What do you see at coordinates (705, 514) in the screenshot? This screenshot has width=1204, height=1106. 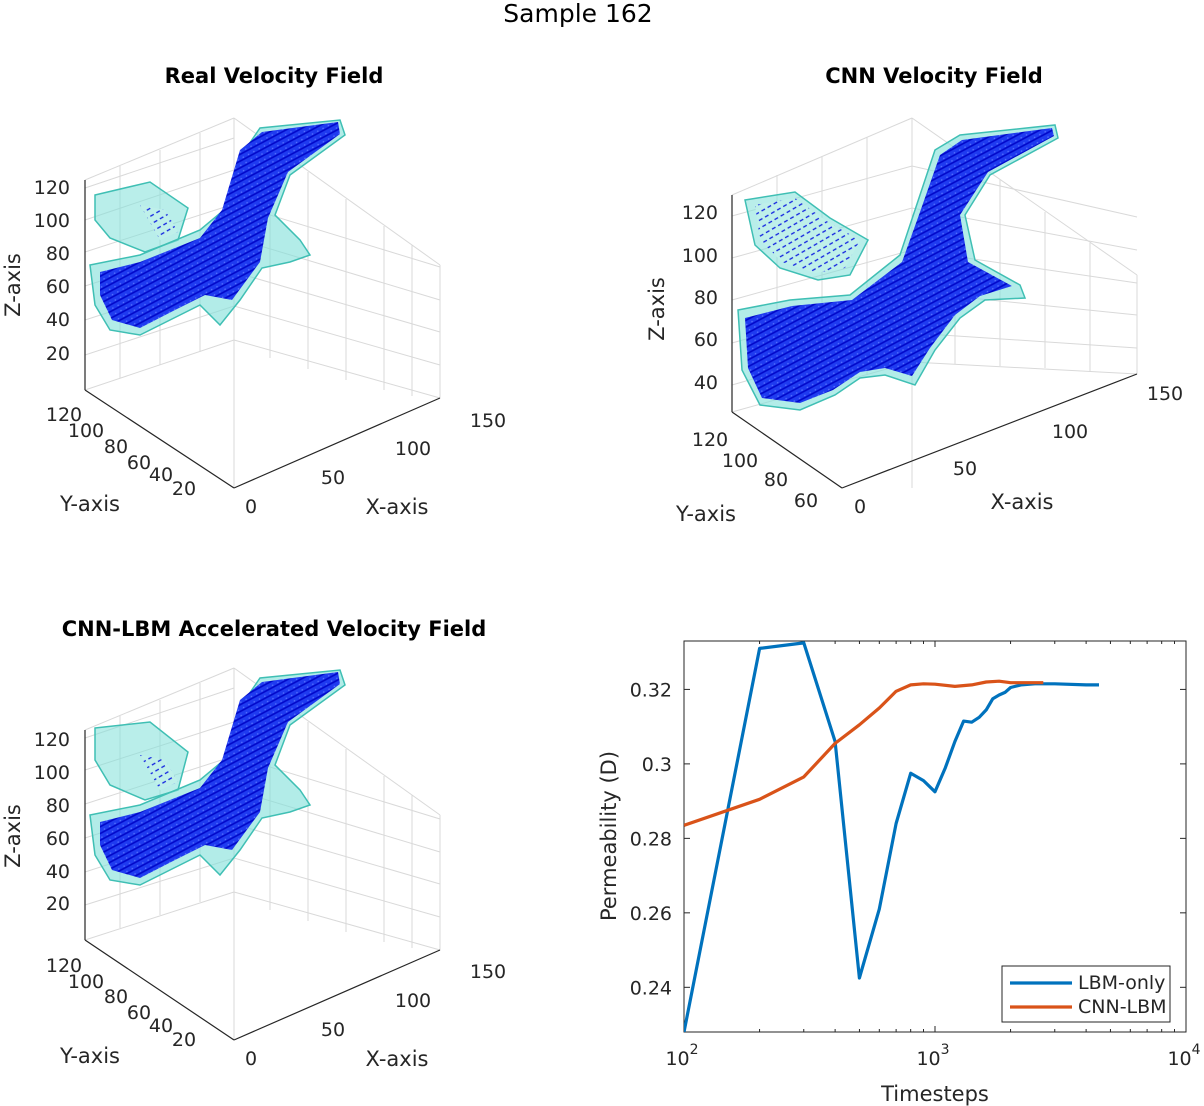 I see `y-axis-label-cnn: Y-axis` at bounding box center [705, 514].